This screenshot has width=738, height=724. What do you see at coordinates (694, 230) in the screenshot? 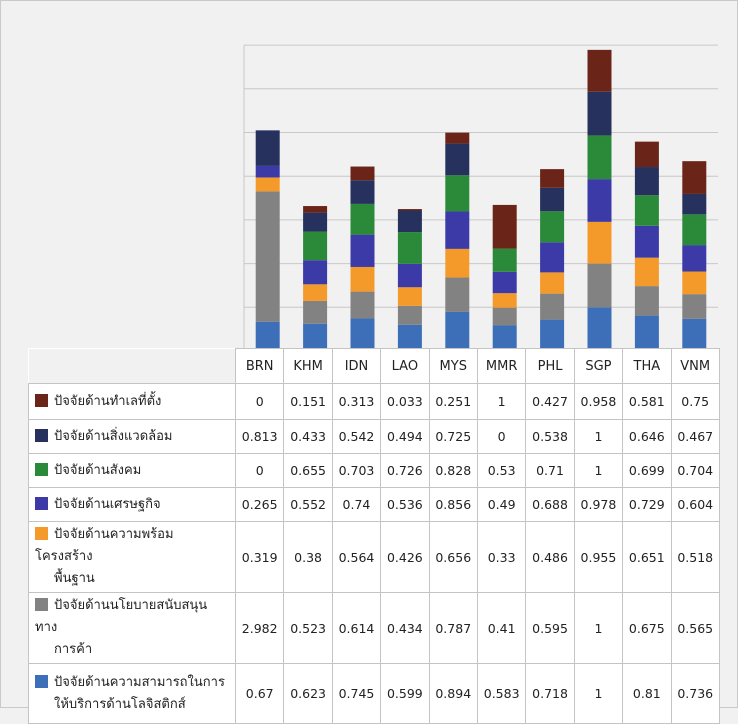
I see `bar-segment-vnm-s4` at bounding box center [694, 230].